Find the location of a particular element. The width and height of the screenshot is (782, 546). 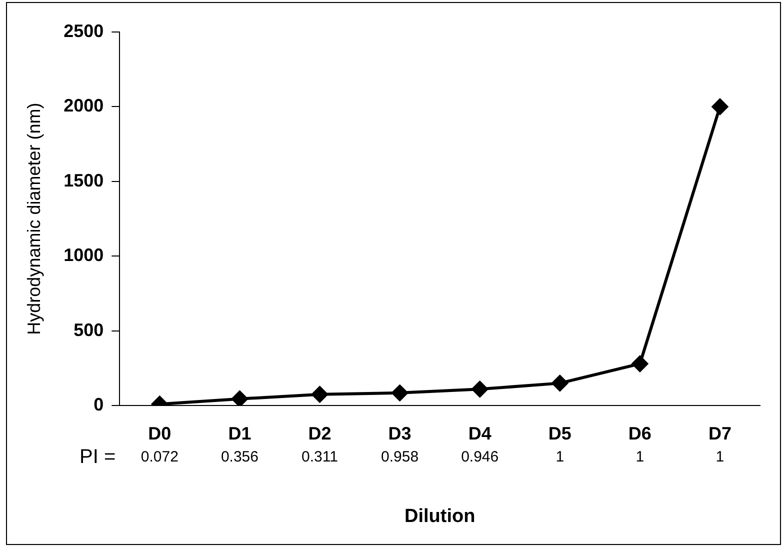

y-tick-label: 2500 is located at coordinates (84, 30).